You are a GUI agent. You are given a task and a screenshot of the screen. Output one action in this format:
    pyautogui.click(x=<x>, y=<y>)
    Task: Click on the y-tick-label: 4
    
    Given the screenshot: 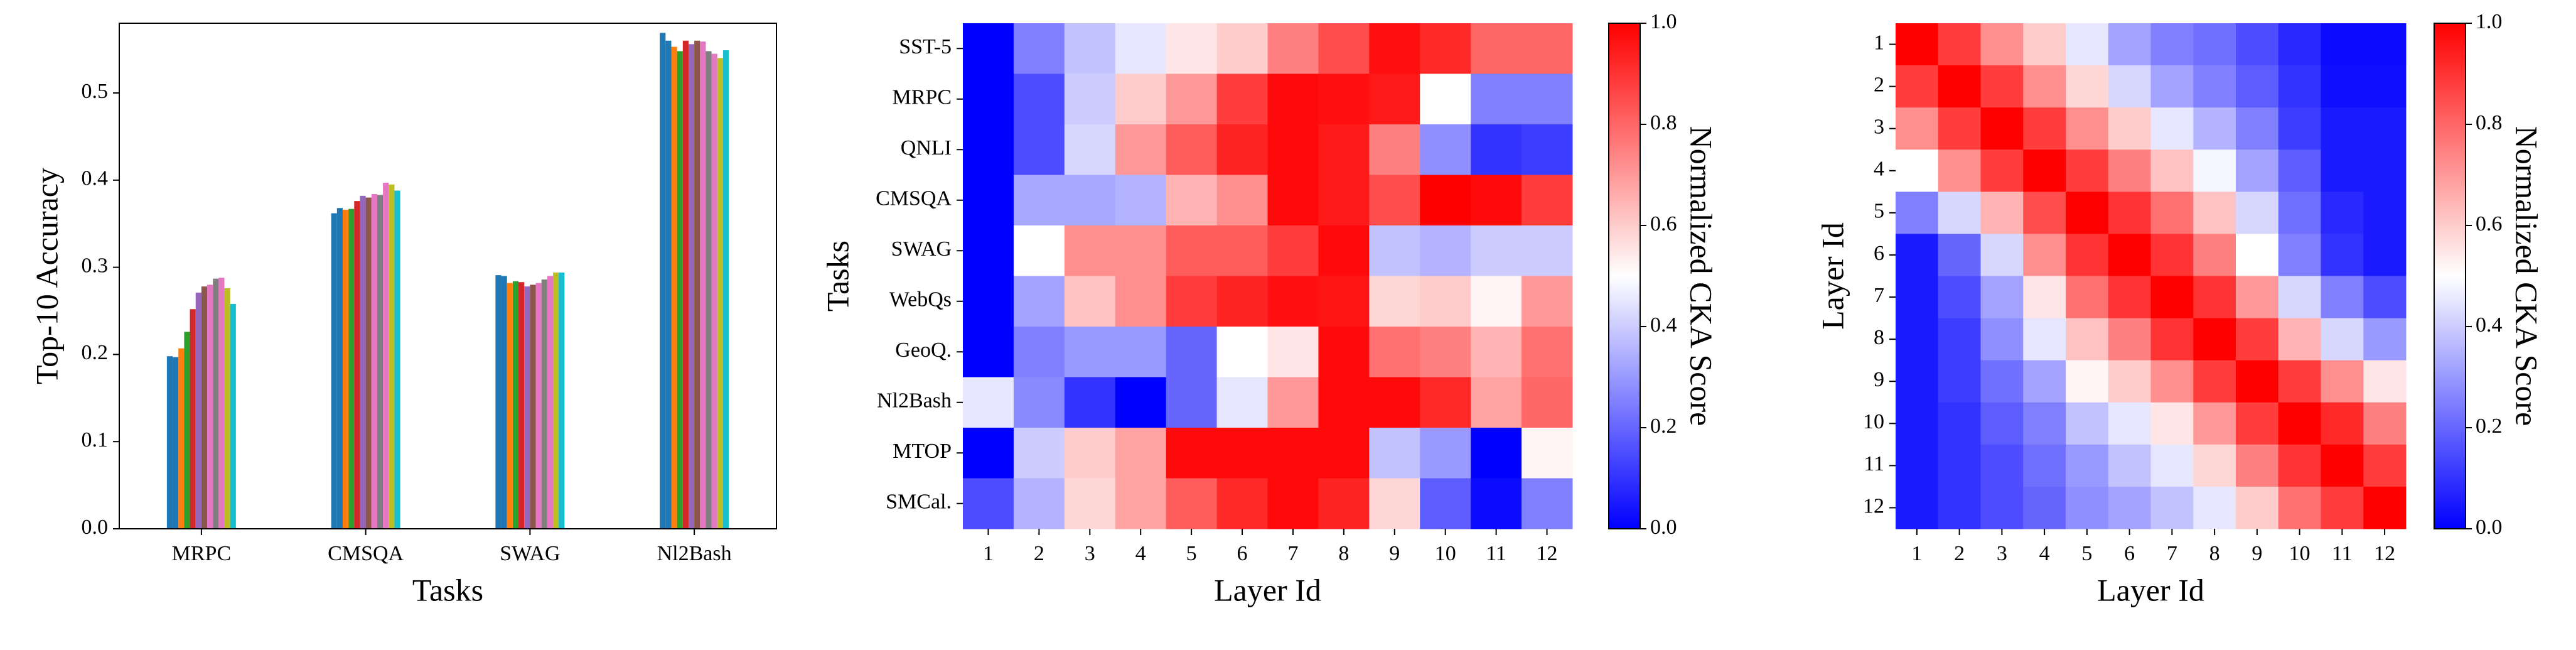 What is the action you would take?
    pyautogui.click(x=1879, y=169)
    